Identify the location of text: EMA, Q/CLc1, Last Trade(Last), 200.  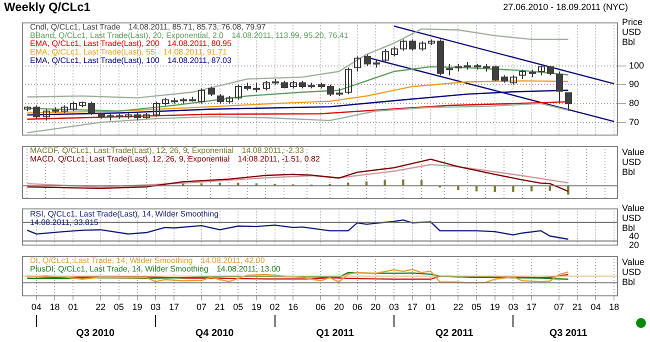
(95, 43).